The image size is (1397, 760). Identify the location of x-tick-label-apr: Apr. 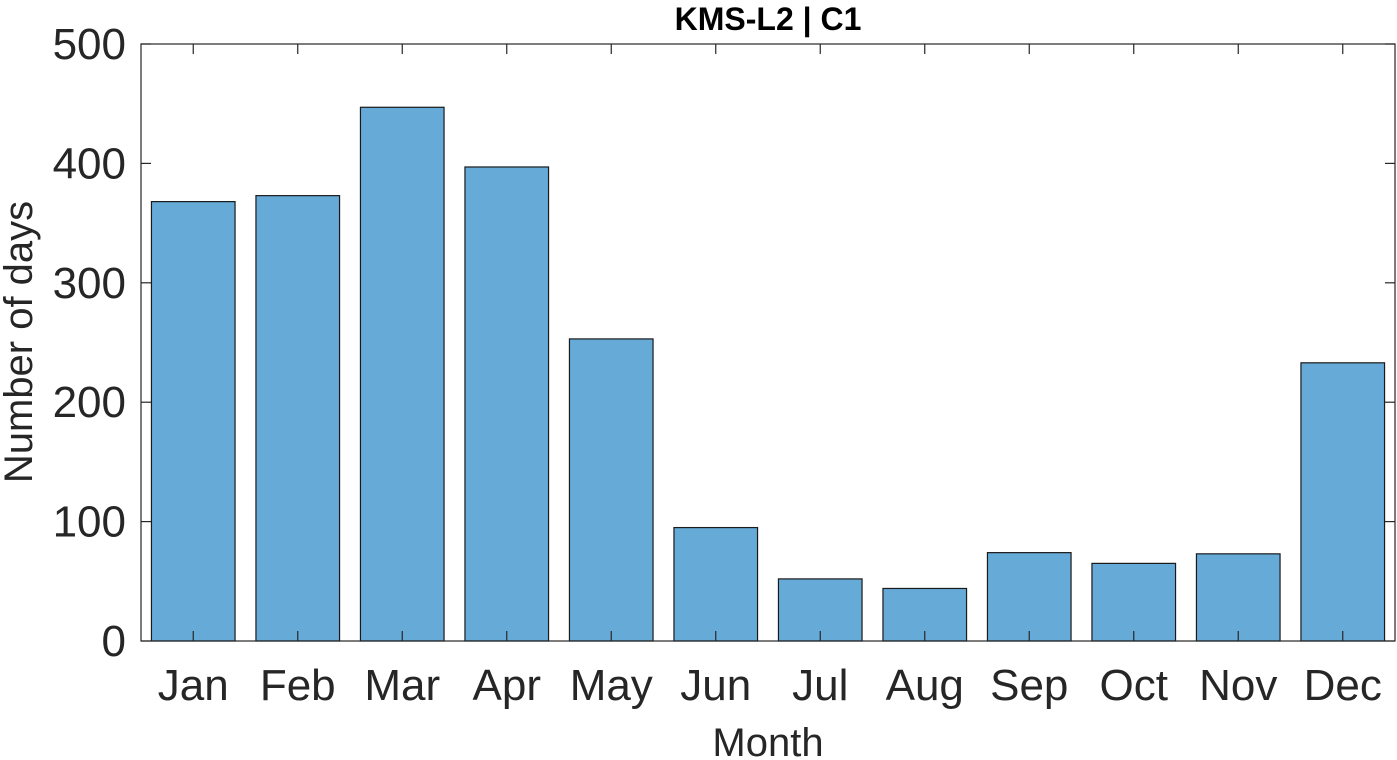
(507, 685).